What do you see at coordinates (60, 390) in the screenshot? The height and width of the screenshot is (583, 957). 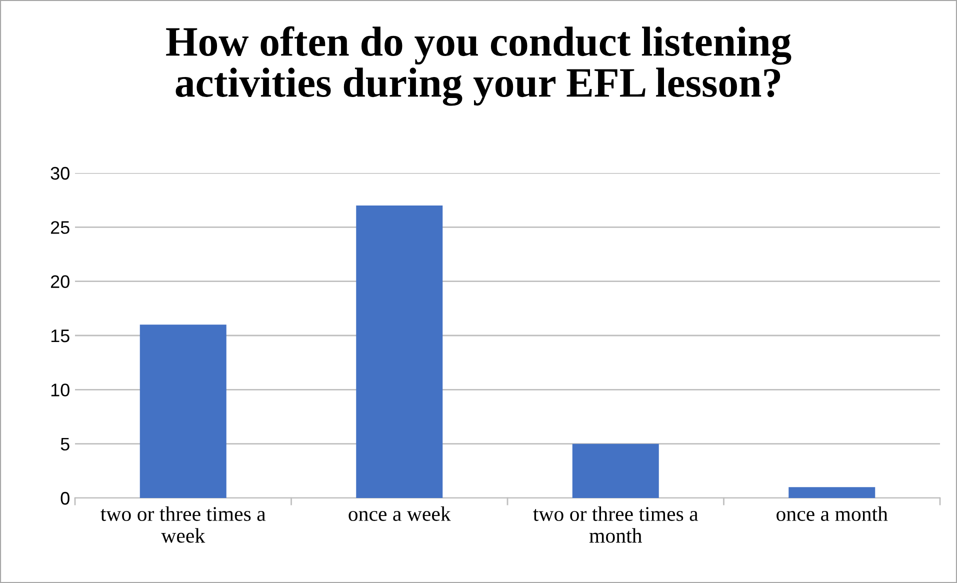 I see `y-tick-label: 10` at bounding box center [60, 390].